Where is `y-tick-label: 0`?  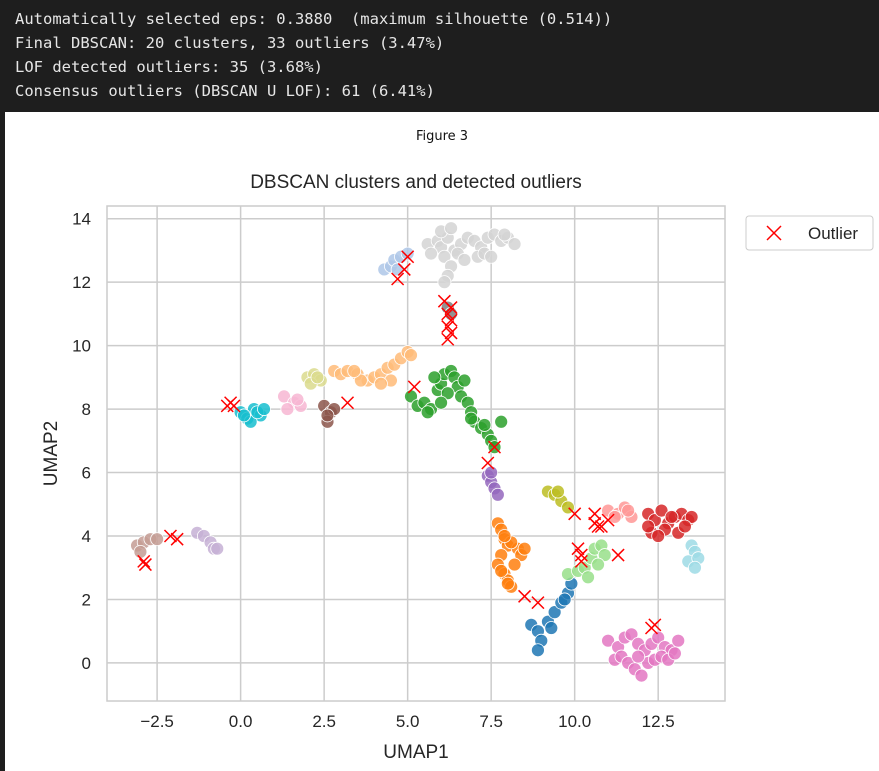 y-tick-label: 0 is located at coordinates (86, 663).